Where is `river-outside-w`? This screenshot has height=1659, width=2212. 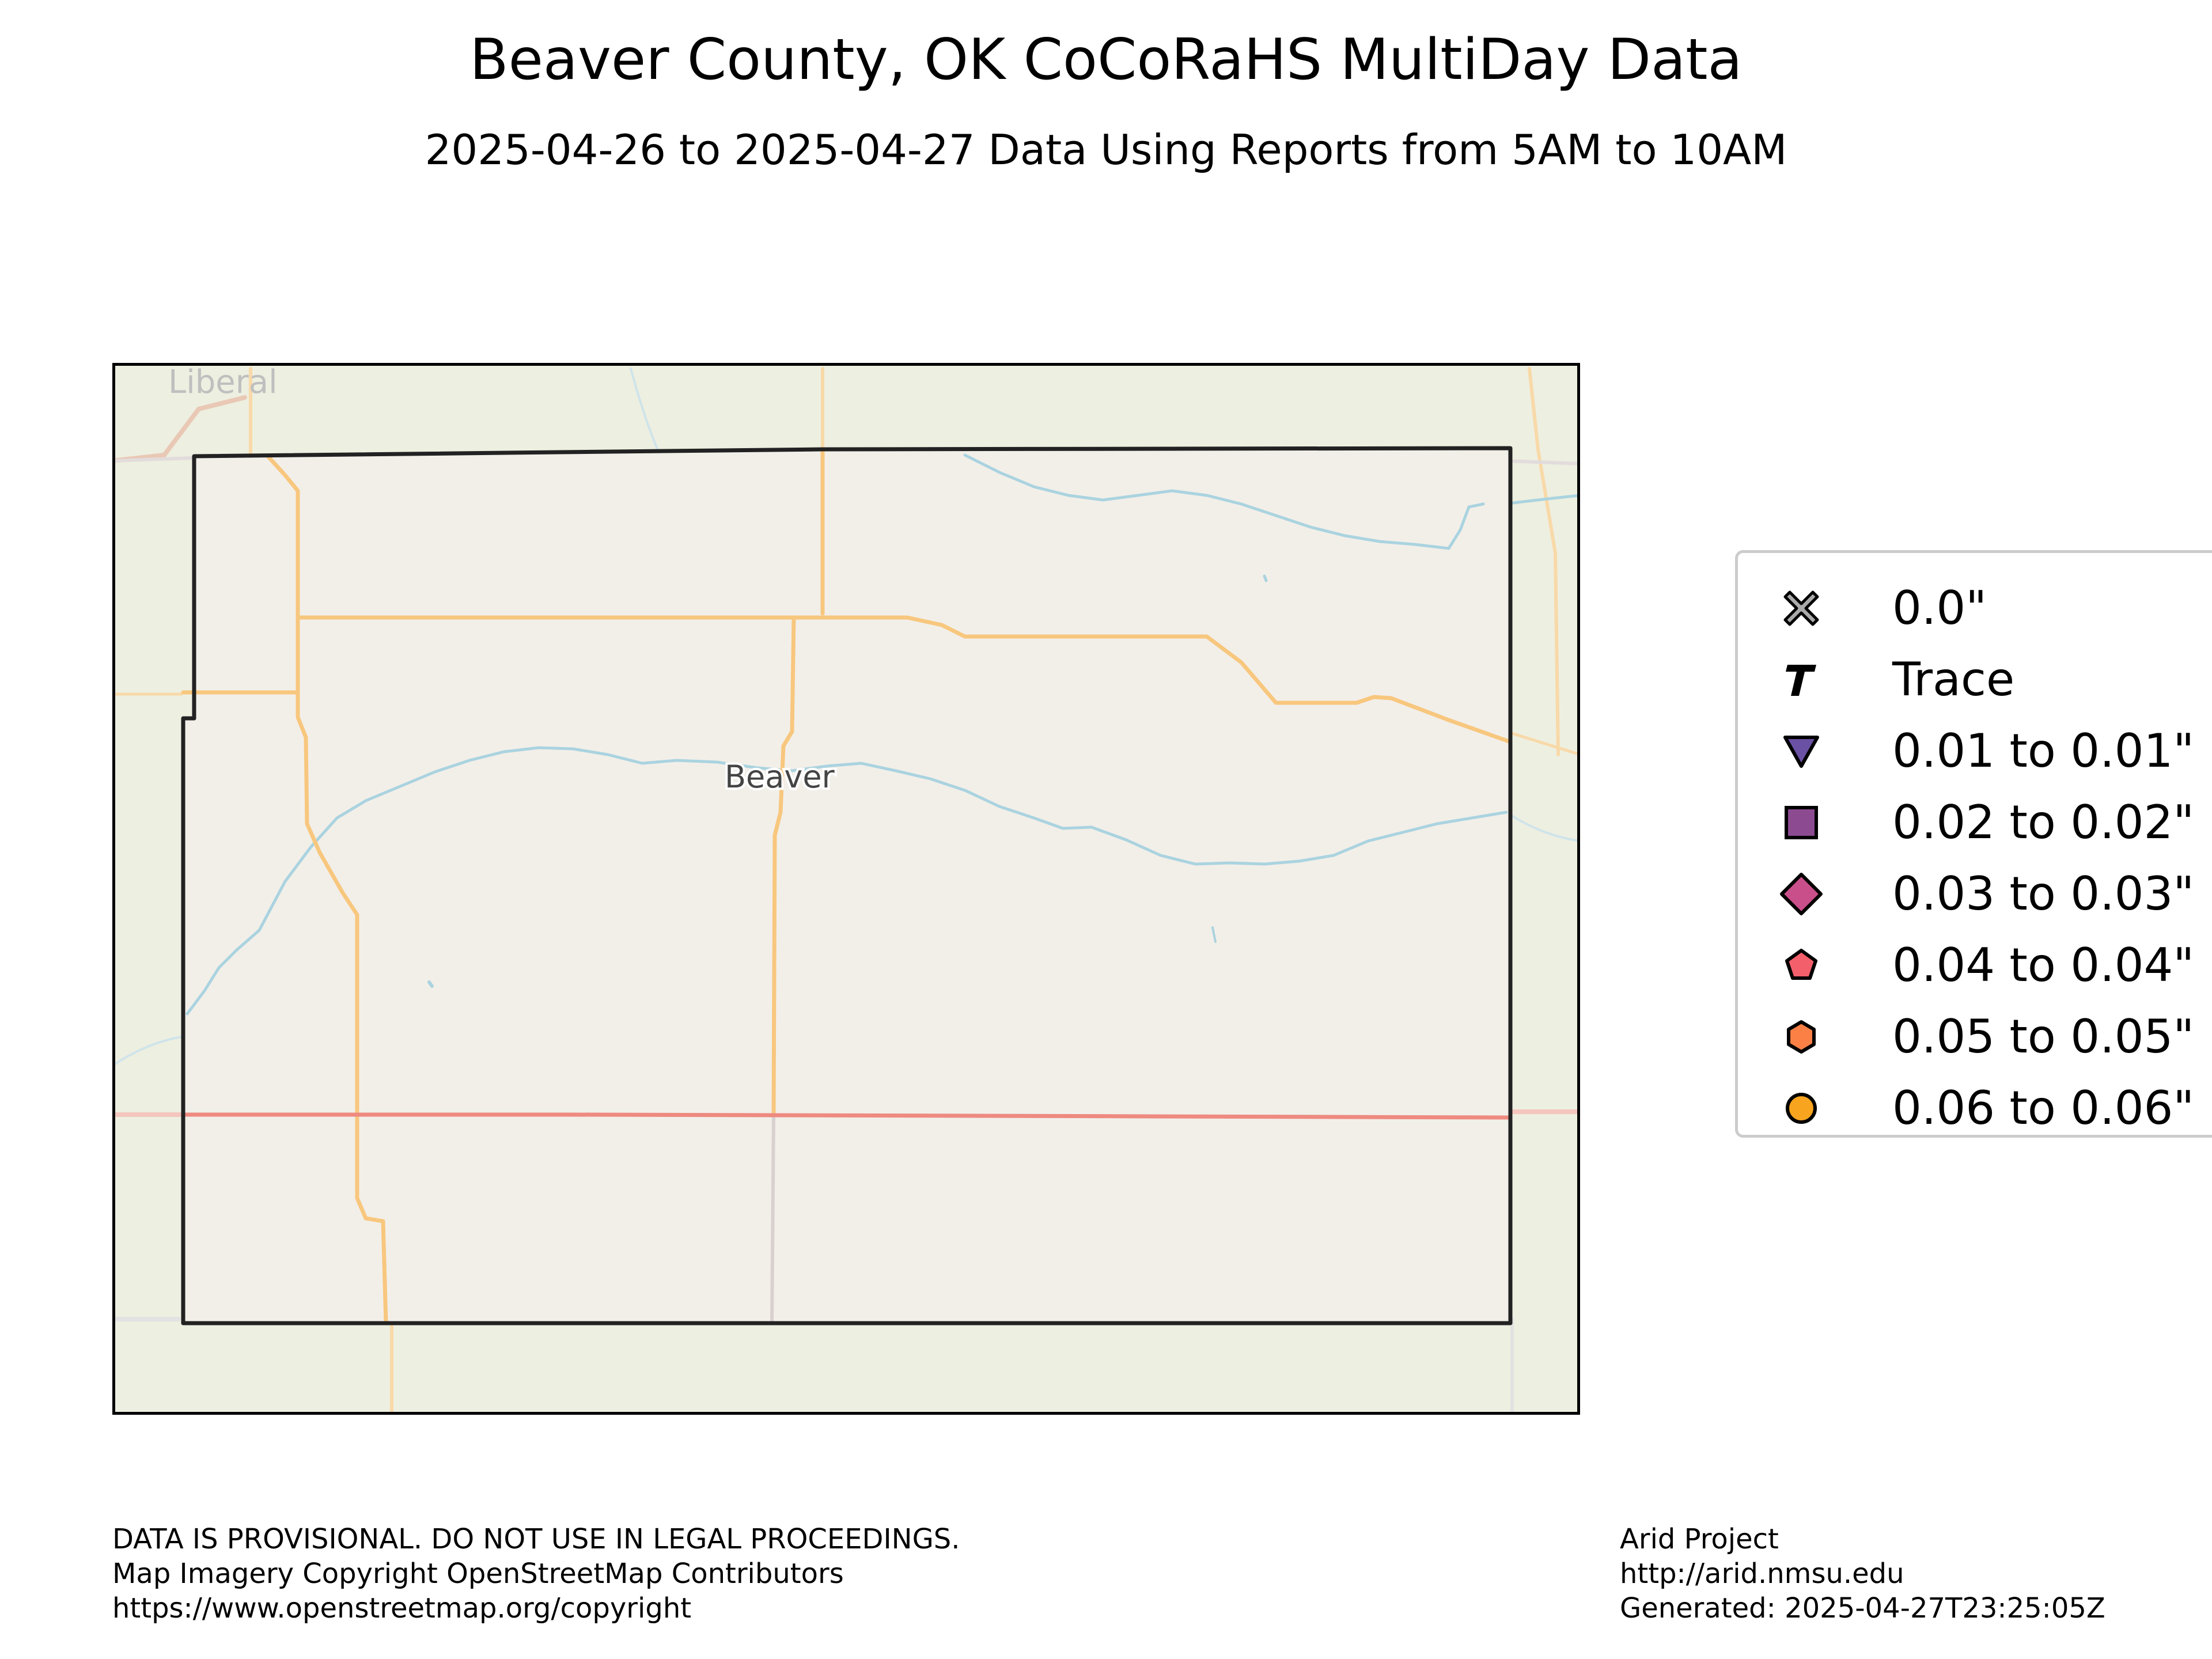 river-outside-w is located at coordinates (147, 1051).